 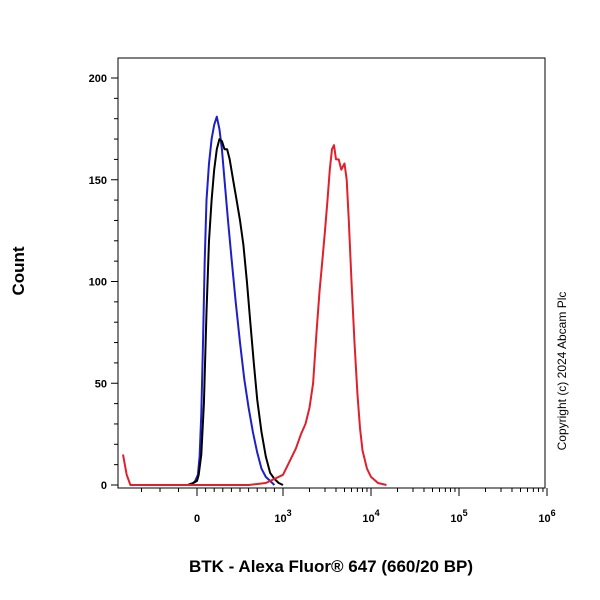 I want to click on copyright-text: Copyright (c) 2024 Abcam Plc, so click(x=562, y=371).